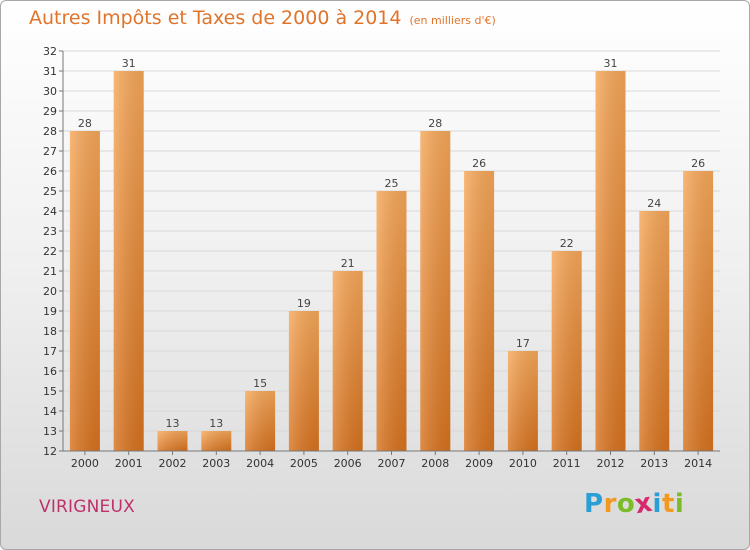 The width and height of the screenshot is (750, 550). What do you see at coordinates (567, 243) in the screenshot?
I see `data-label: 22` at bounding box center [567, 243].